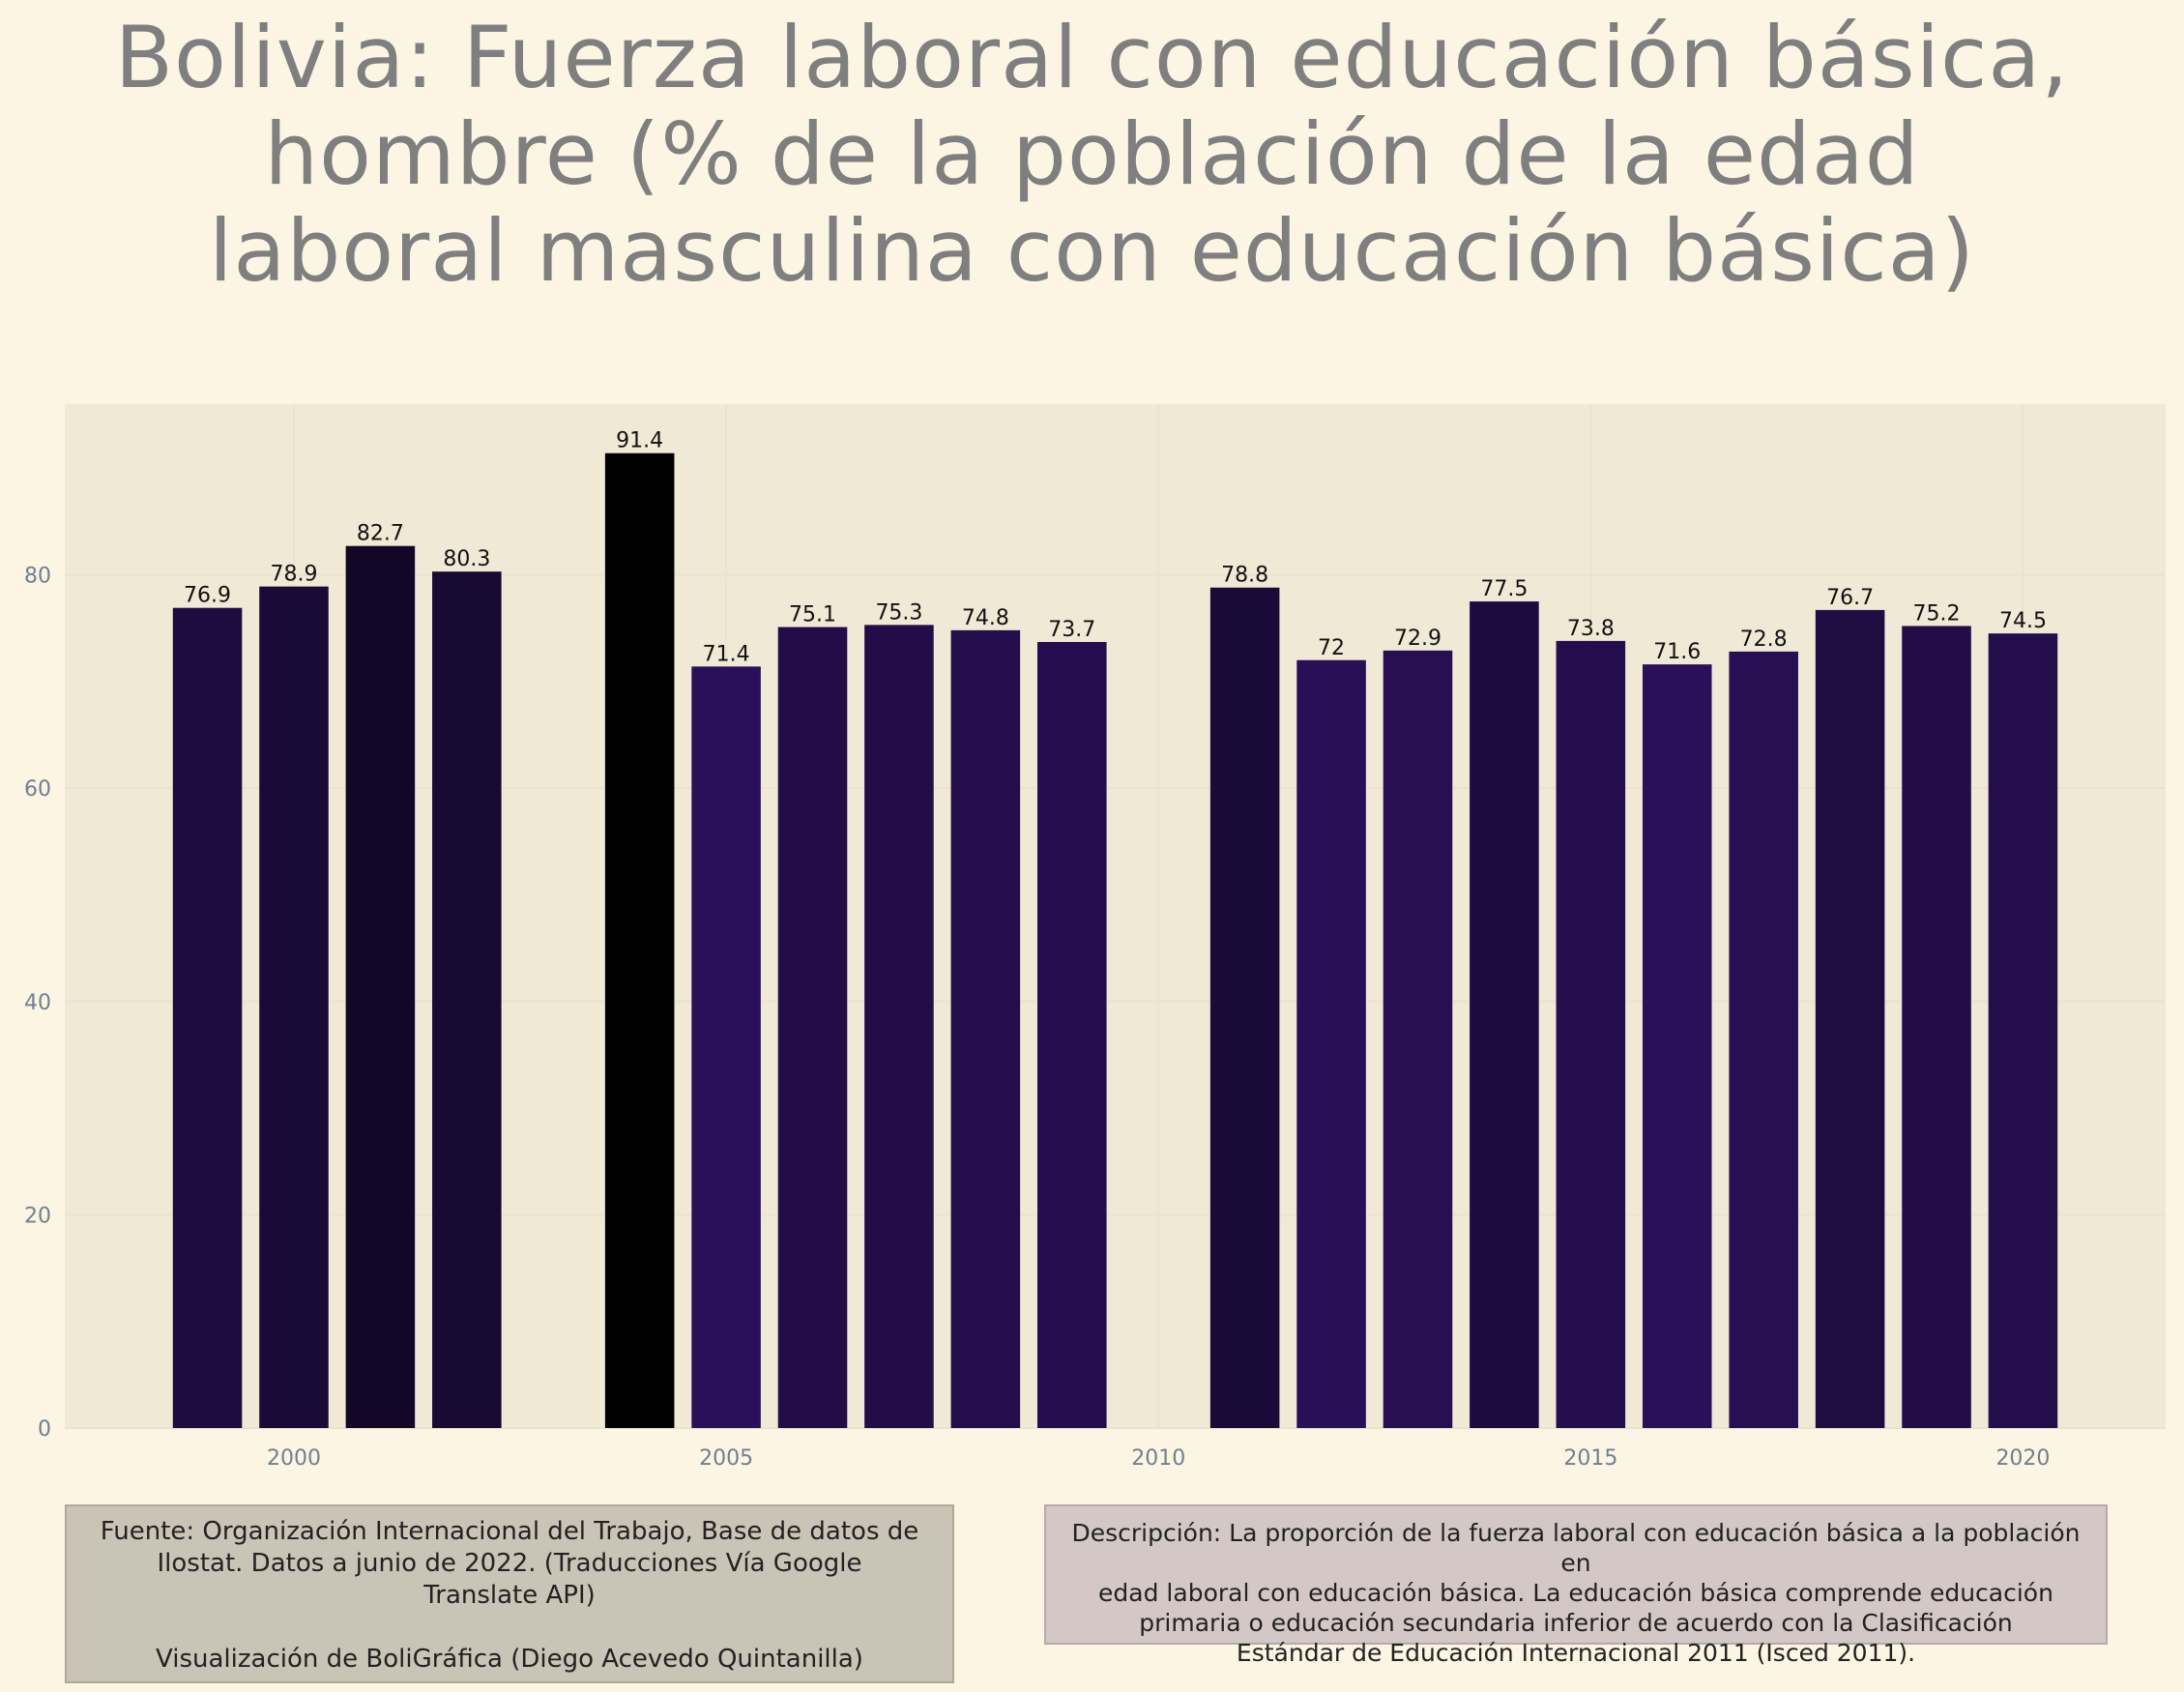 The width and height of the screenshot is (2184, 1692). Describe the element at coordinates (467, 559) in the screenshot. I see `value-label-2002: 80.3` at that location.